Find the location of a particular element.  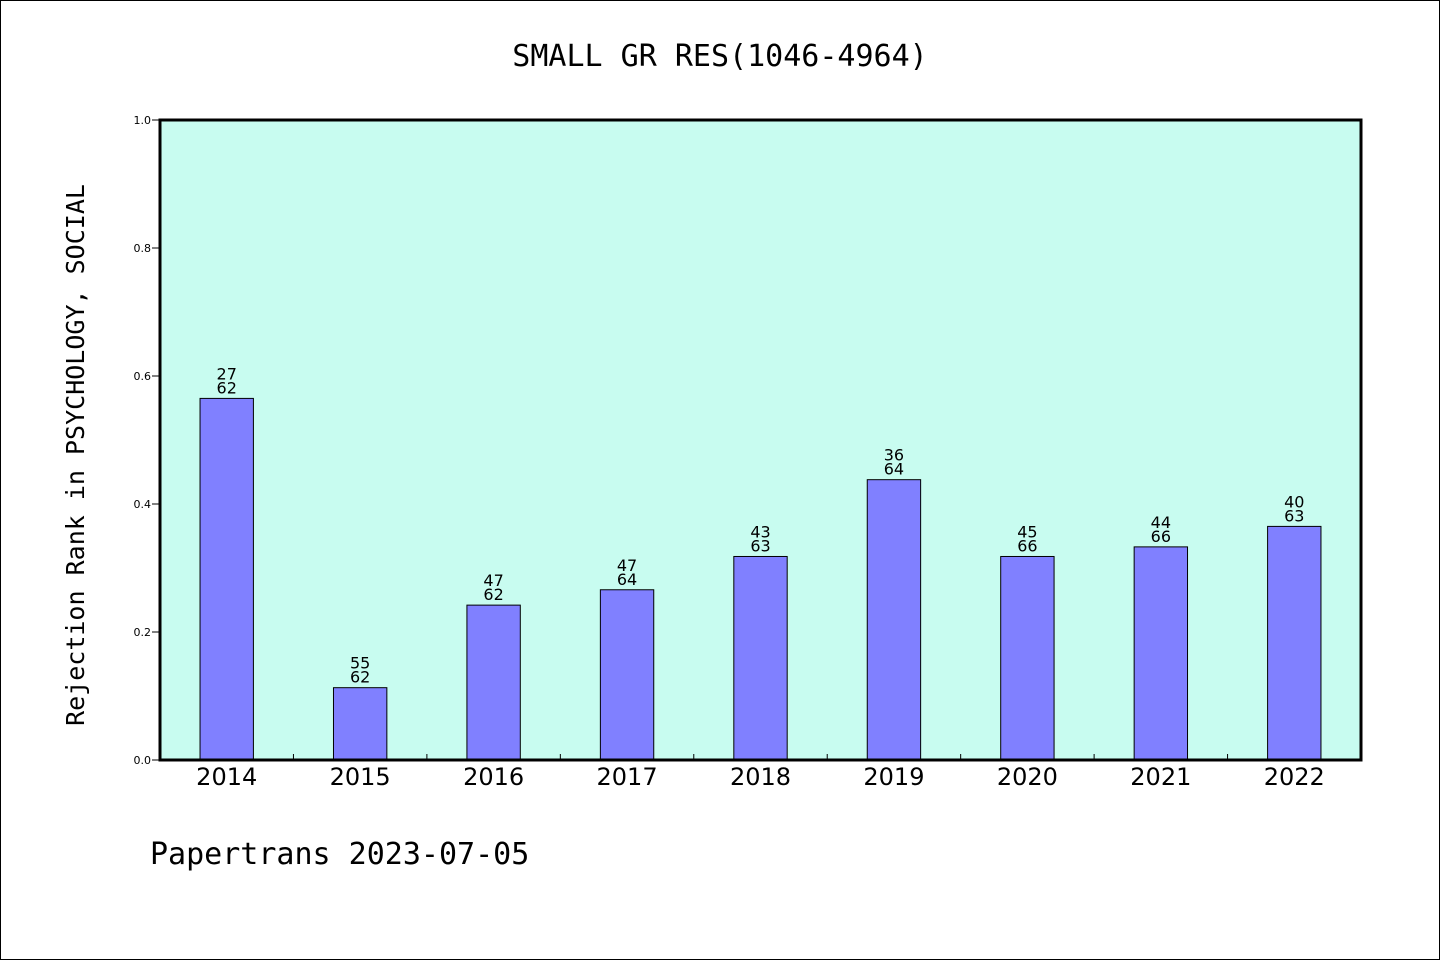

bar-2018 is located at coordinates (760, 658).